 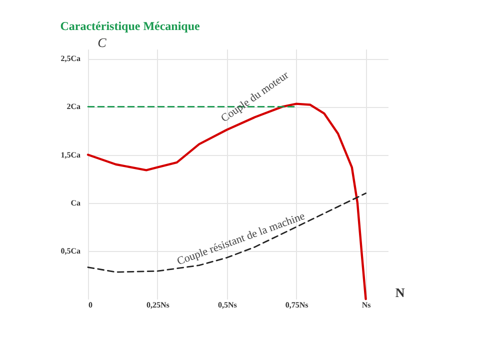 What do you see at coordinates (73, 107) in the screenshot?
I see `y-tick-label: 2Ca` at bounding box center [73, 107].